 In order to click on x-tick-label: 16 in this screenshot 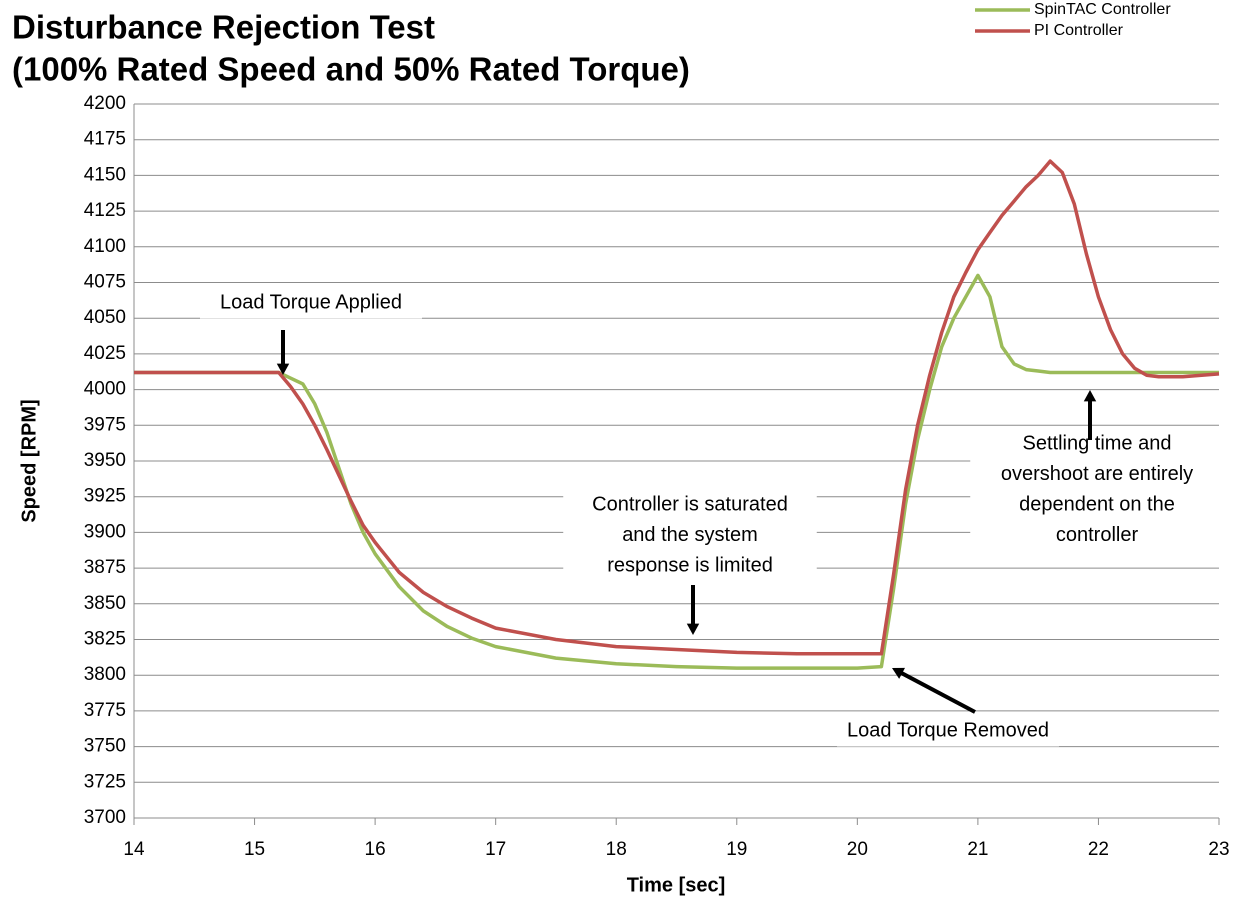, I will do `click(375, 849)`.